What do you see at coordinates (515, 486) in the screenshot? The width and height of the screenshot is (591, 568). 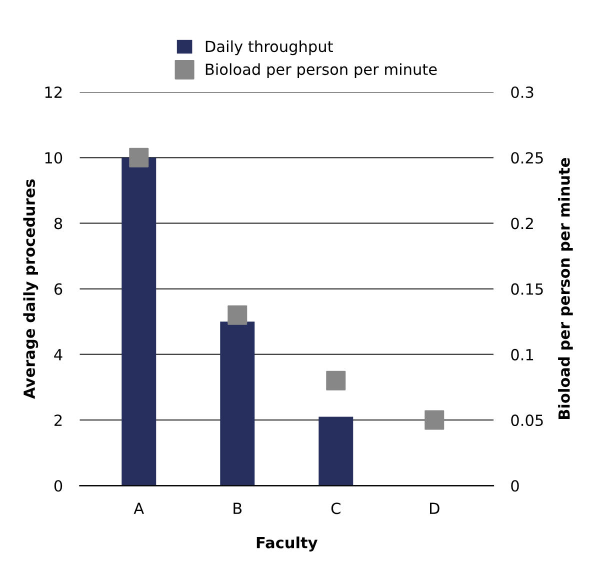 I see `y2-tick-label: 0` at bounding box center [515, 486].